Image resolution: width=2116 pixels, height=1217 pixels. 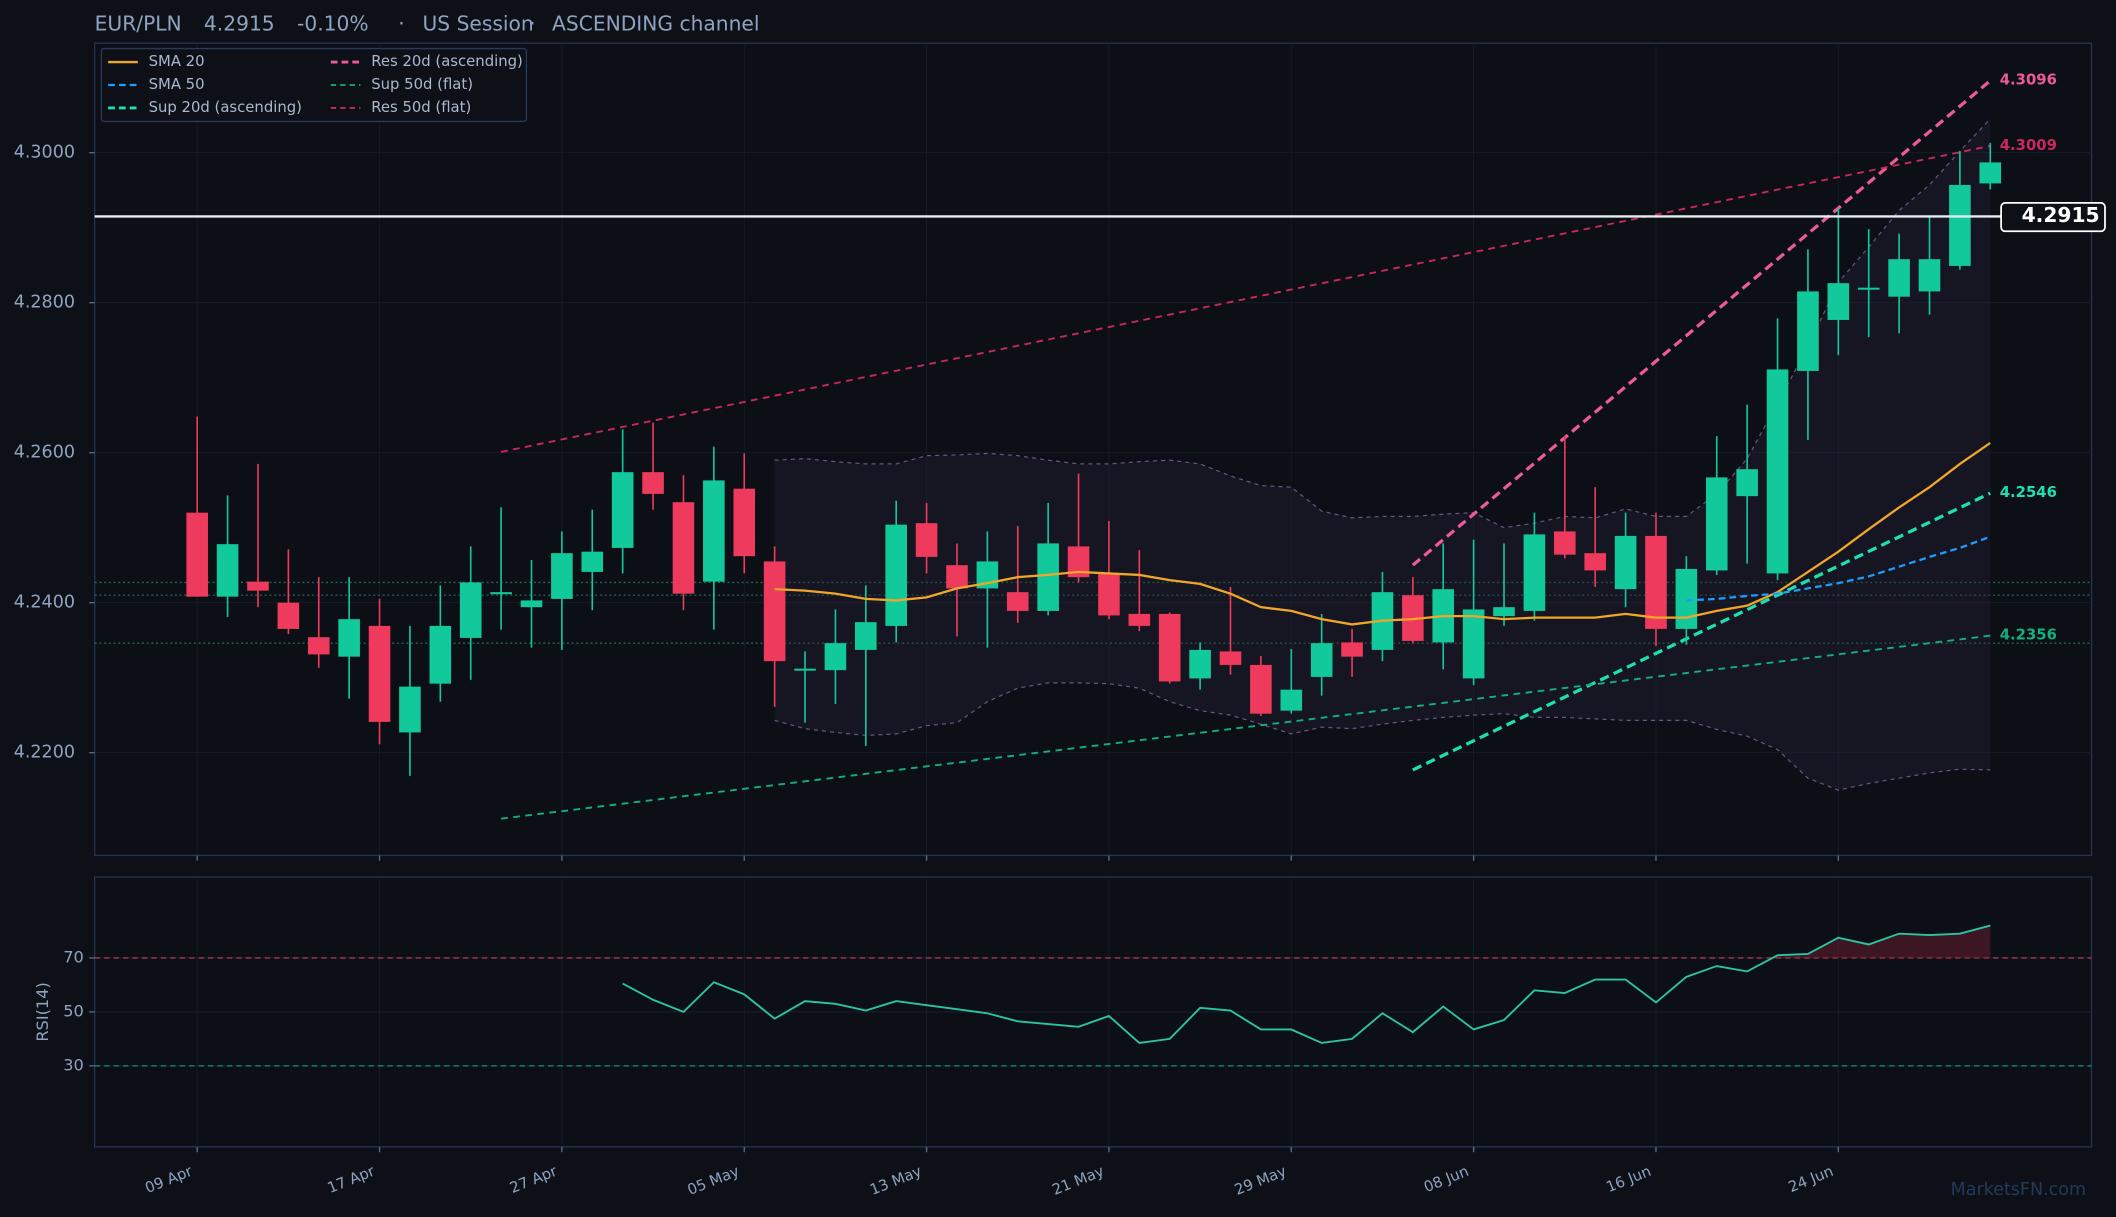 What do you see at coordinates (138, 23) in the screenshot?
I see `symbol: EUR/PLN` at bounding box center [138, 23].